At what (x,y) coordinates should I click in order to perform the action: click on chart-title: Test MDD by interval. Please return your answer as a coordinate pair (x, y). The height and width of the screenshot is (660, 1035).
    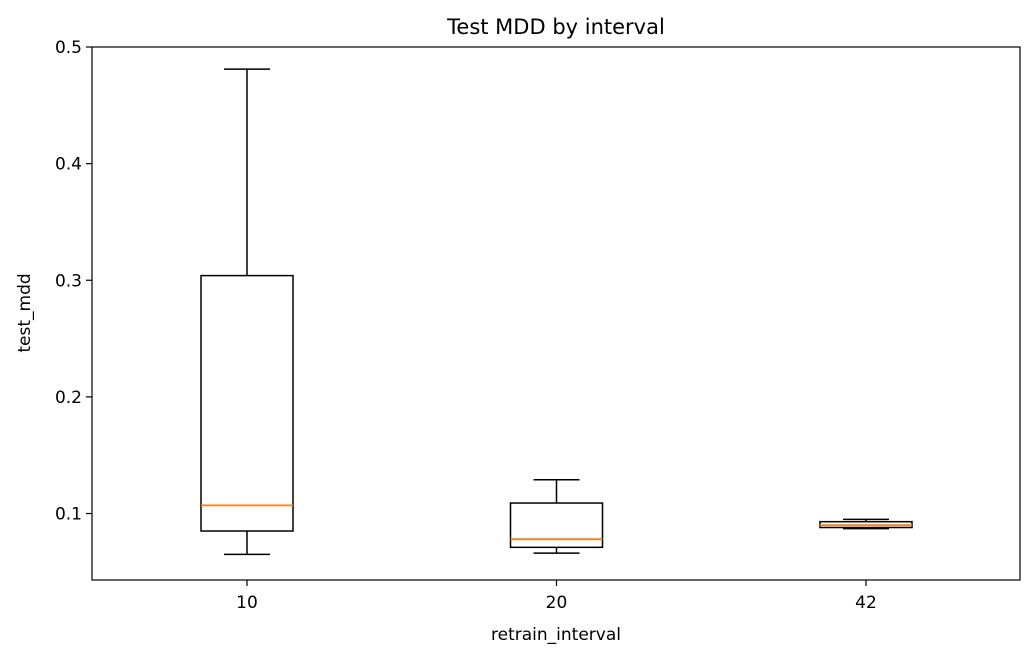
    Looking at the image, I should click on (555, 27).